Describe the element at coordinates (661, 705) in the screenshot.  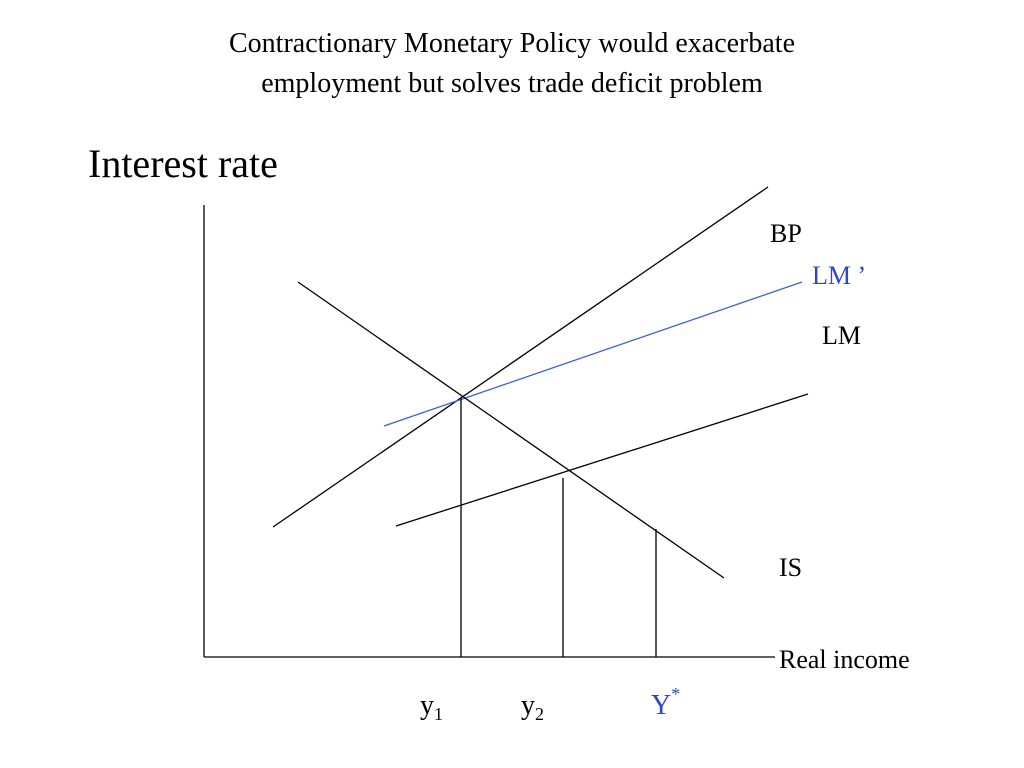
I see `marker-base: Y` at that location.